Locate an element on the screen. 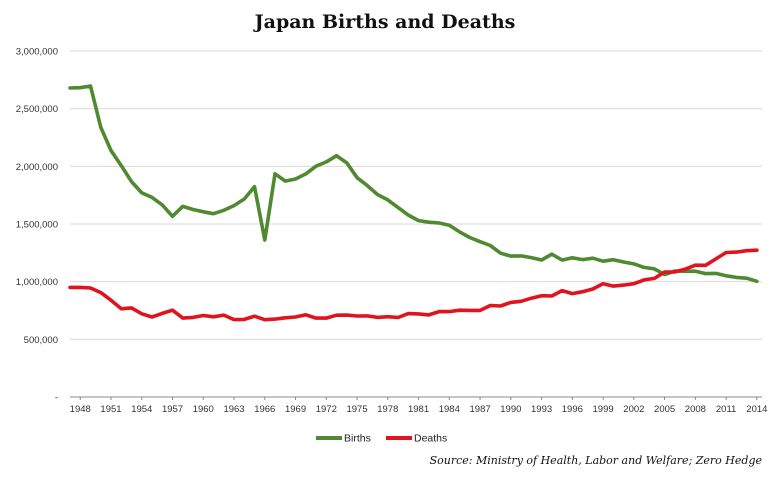 The width and height of the screenshot is (771, 480). x-tick-label: 1975 is located at coordinates (356, 409).